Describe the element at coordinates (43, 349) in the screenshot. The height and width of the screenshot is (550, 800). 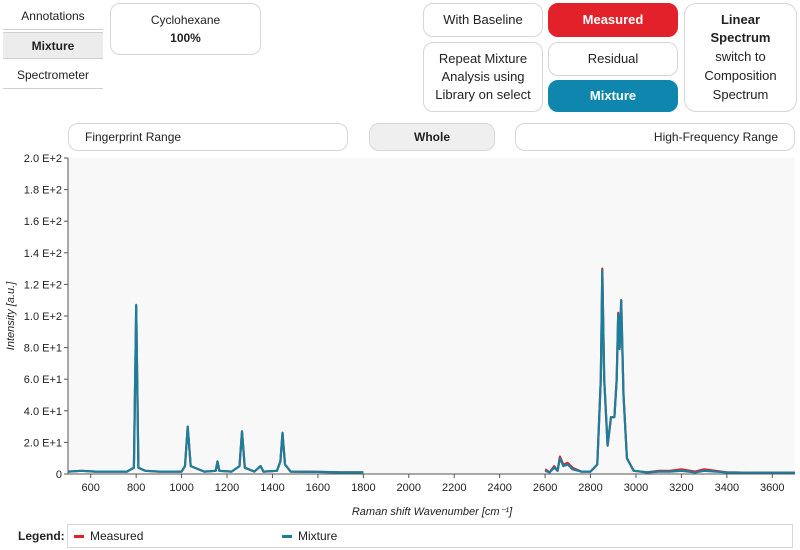
I see `y-tick-label: 8.0 E+1` at that location.